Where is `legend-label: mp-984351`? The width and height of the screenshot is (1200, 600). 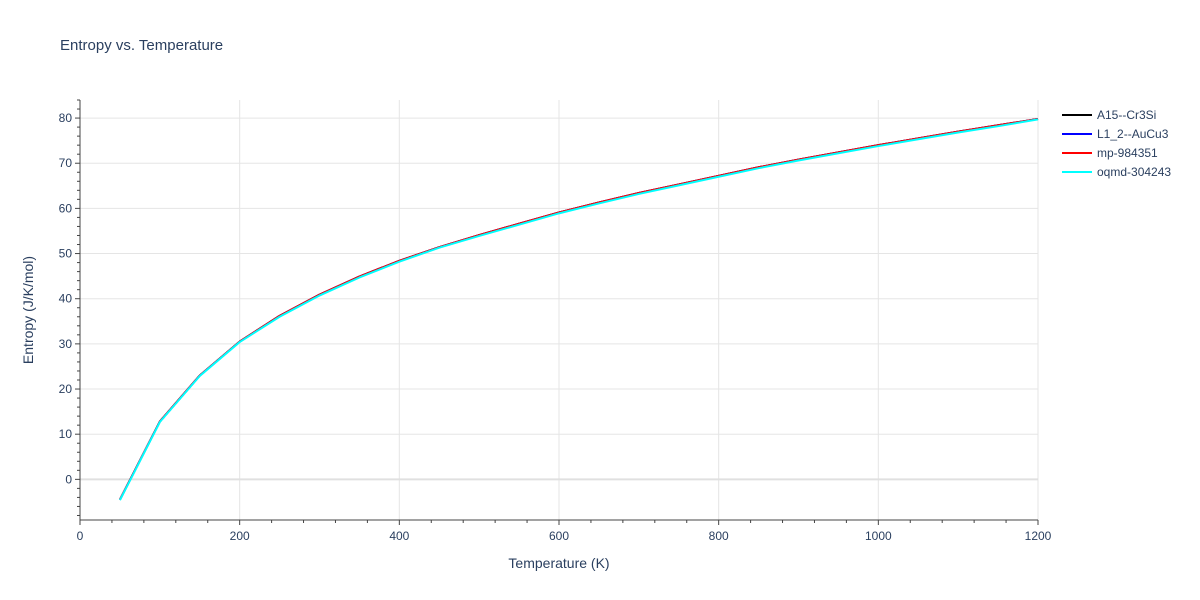 legend-label: mp-984351 is located at coordinates (1127, 153).